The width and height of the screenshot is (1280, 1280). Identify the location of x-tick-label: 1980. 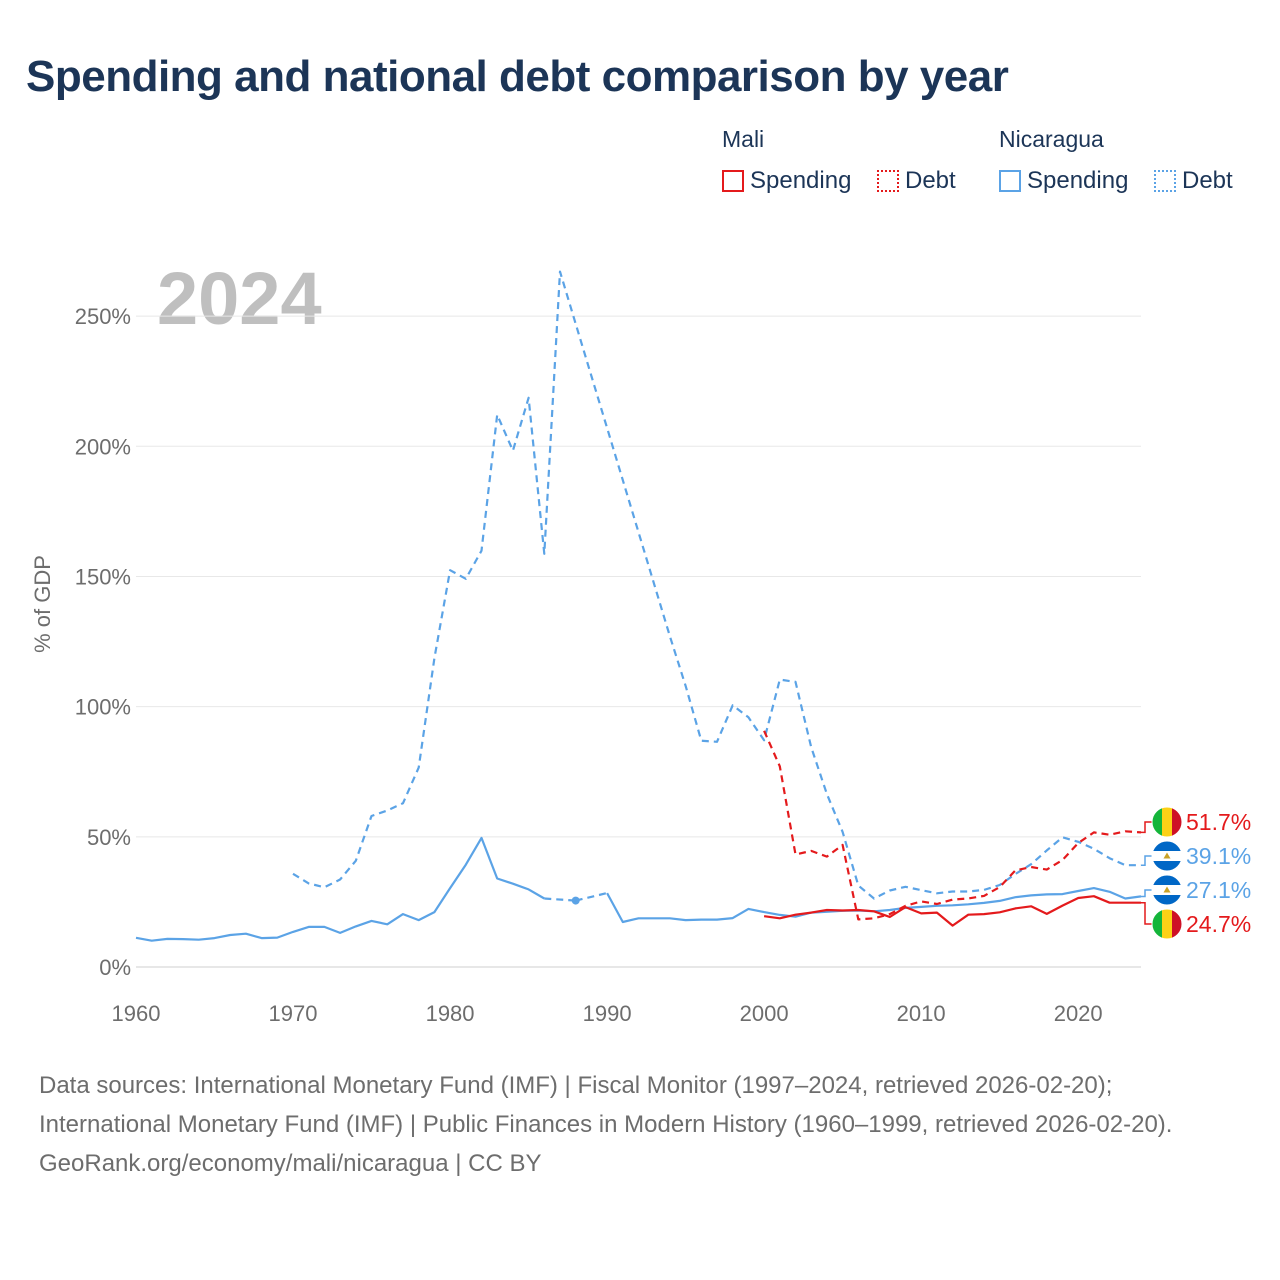
(450, 1013).